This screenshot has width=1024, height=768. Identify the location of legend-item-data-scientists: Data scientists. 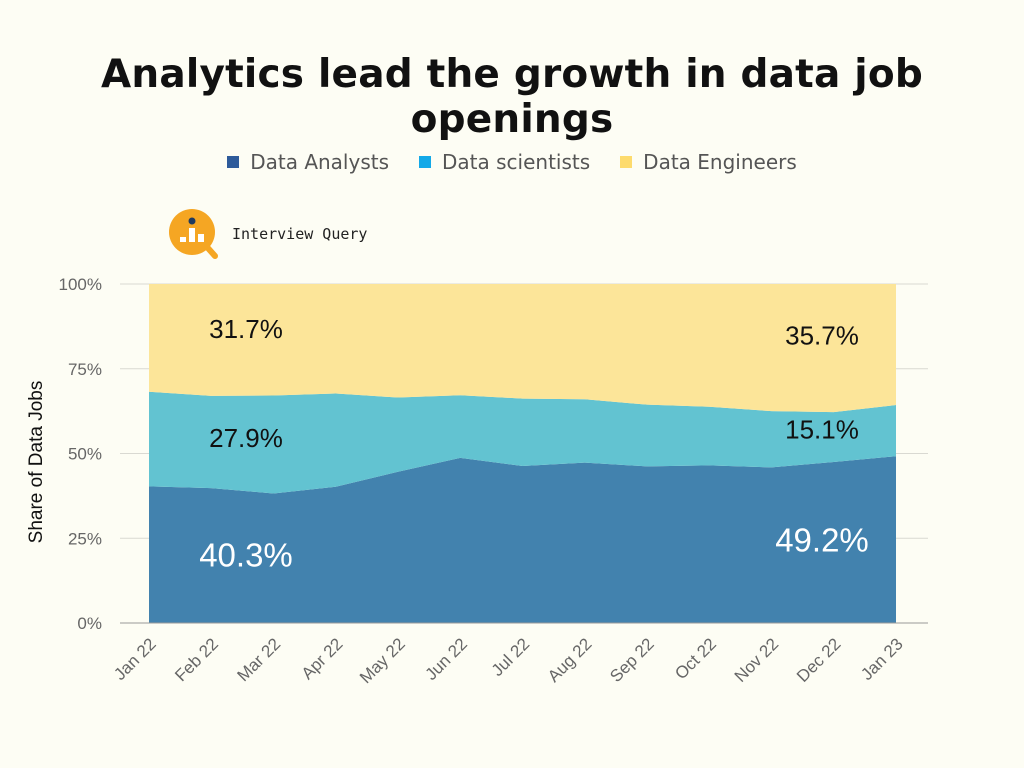
(504, 162).